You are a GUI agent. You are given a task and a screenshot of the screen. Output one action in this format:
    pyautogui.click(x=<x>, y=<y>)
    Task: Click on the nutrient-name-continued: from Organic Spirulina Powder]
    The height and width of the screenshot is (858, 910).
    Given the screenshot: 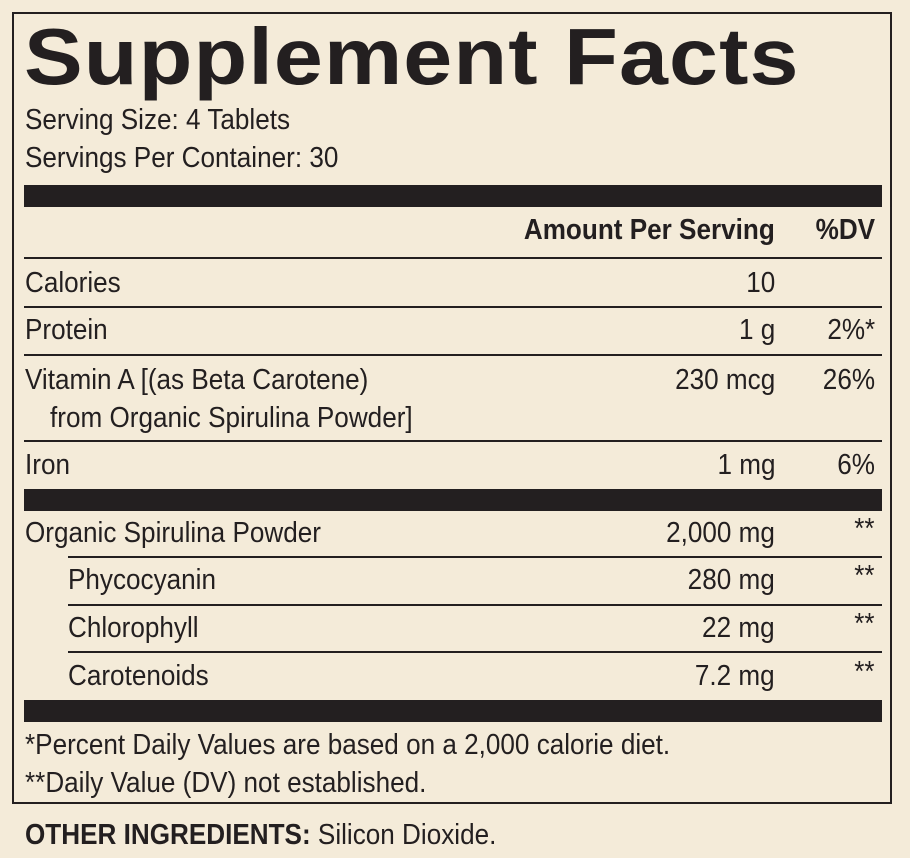 What is the action you would take?
    pyautogui.click(x=231, y=418)
    